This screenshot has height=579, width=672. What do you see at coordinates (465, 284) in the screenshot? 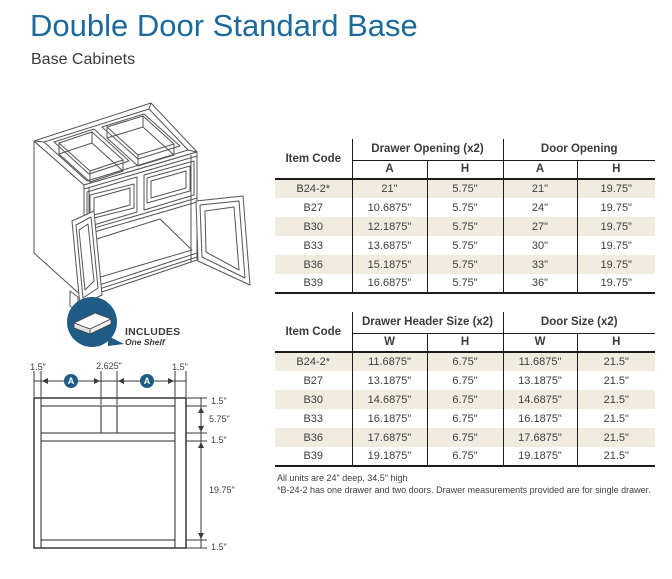
I see `spec-table-row: B39 16.6875" 5.75" 36" 19.75"` at bounding box center [465, 284].